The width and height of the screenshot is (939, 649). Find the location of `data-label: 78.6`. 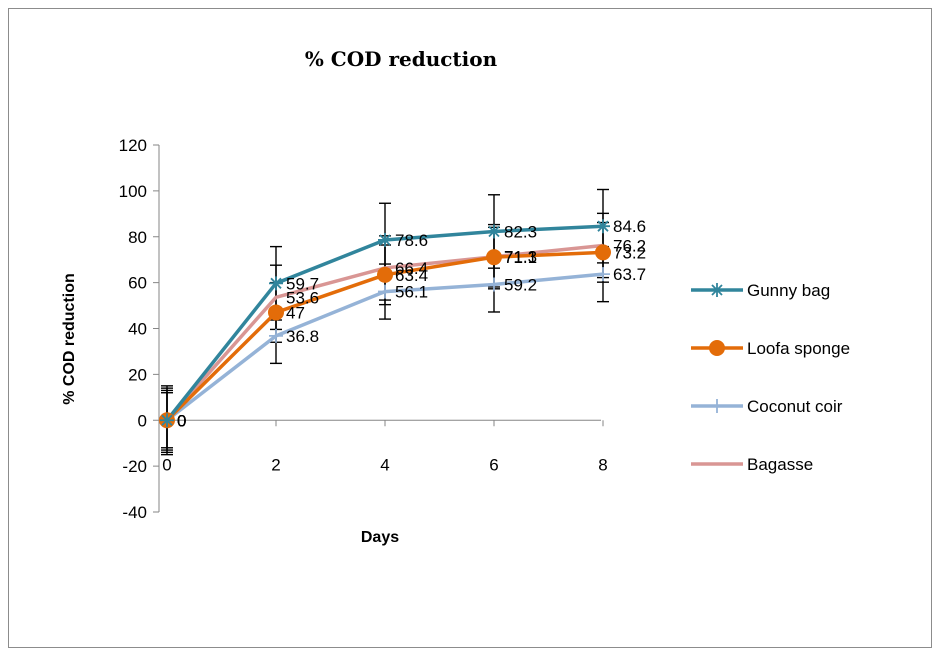

data-label: 78.6 is located at coordinates (411, 240).